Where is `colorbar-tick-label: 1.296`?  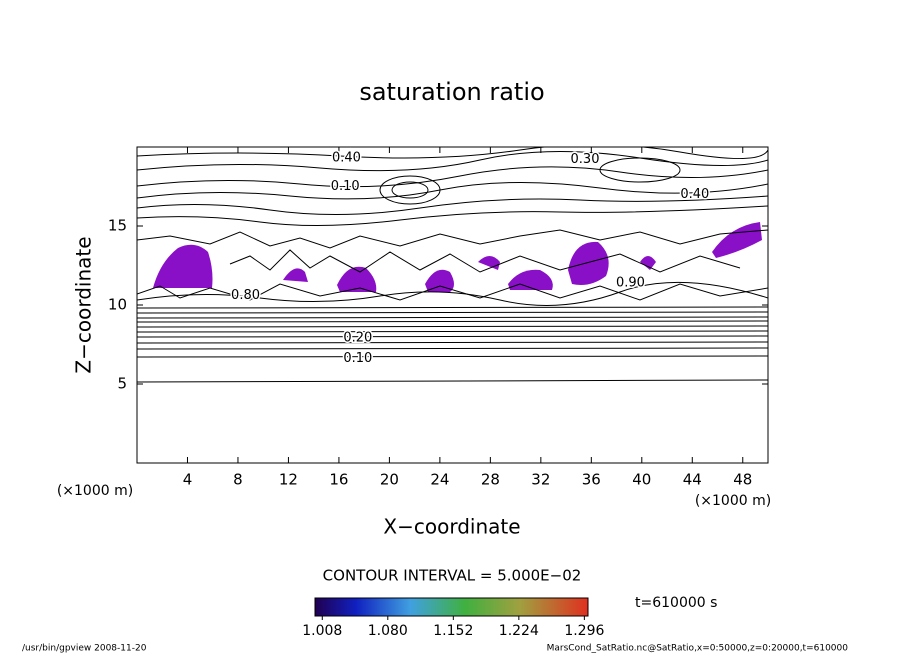 colorbar-tick-label: 1.296 is located at coordinates (584, 631).